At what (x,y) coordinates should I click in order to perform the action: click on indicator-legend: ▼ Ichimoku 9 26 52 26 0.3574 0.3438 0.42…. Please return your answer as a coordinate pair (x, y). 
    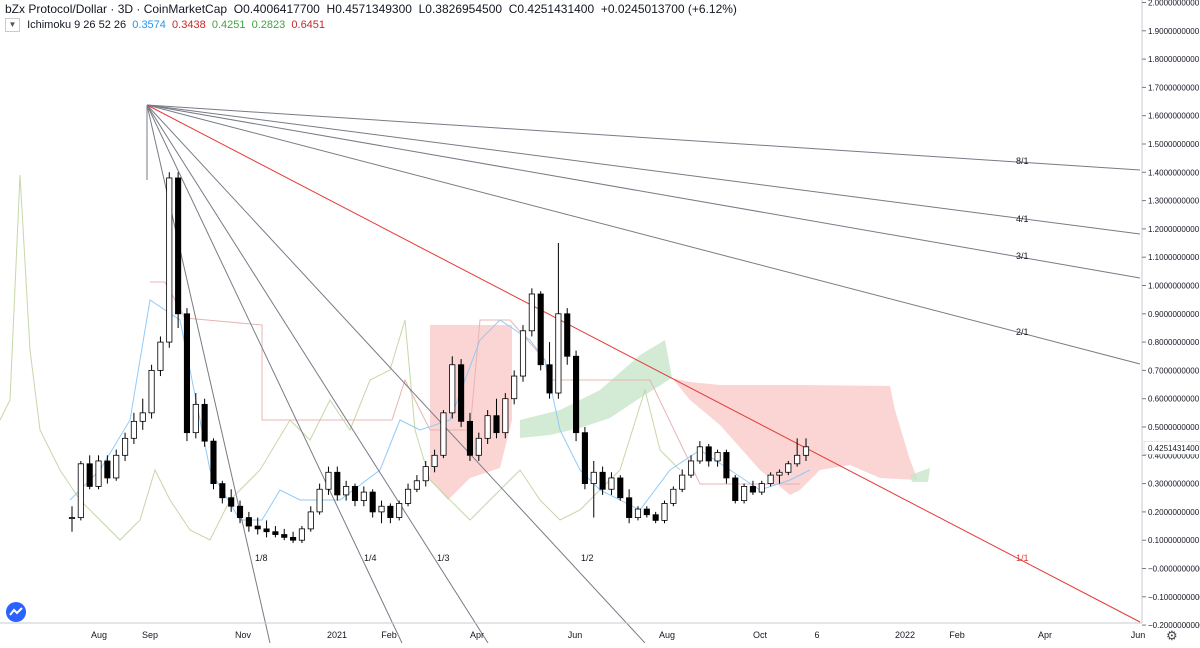
    Looking at the image, I should click on (165, 25).